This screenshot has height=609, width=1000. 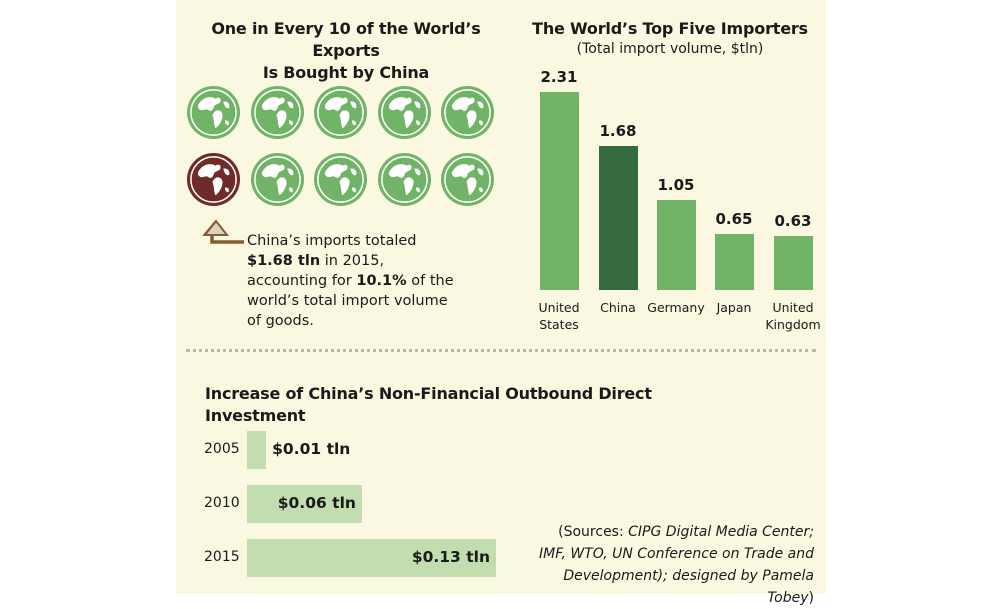 What do you see at coordinates (793, 316) in the screenshot?
I see `importer-category-label: United Kingdom` at bounding box center [793, 316].